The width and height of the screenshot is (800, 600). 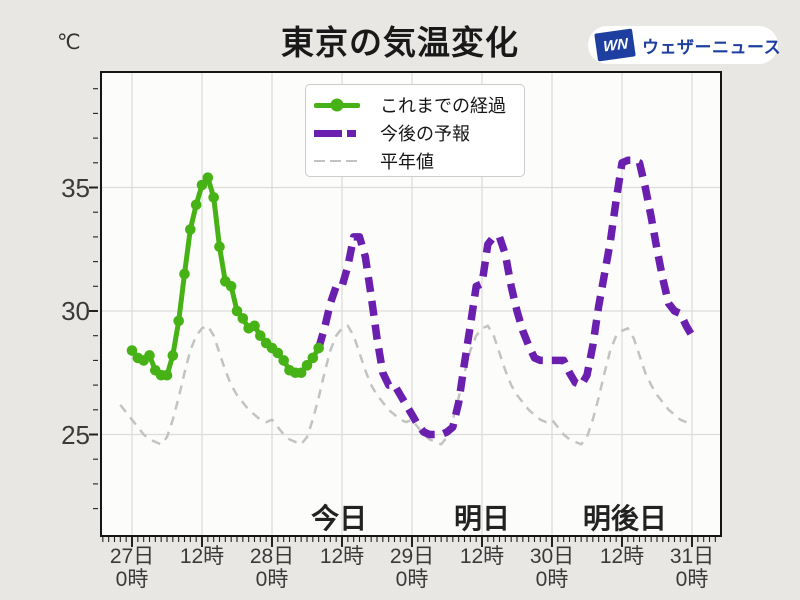 What do you see at coordinates (400, 42) in the screenshot?
I see `page-title: 東京の気温変化` at bounding box center [400, 42].